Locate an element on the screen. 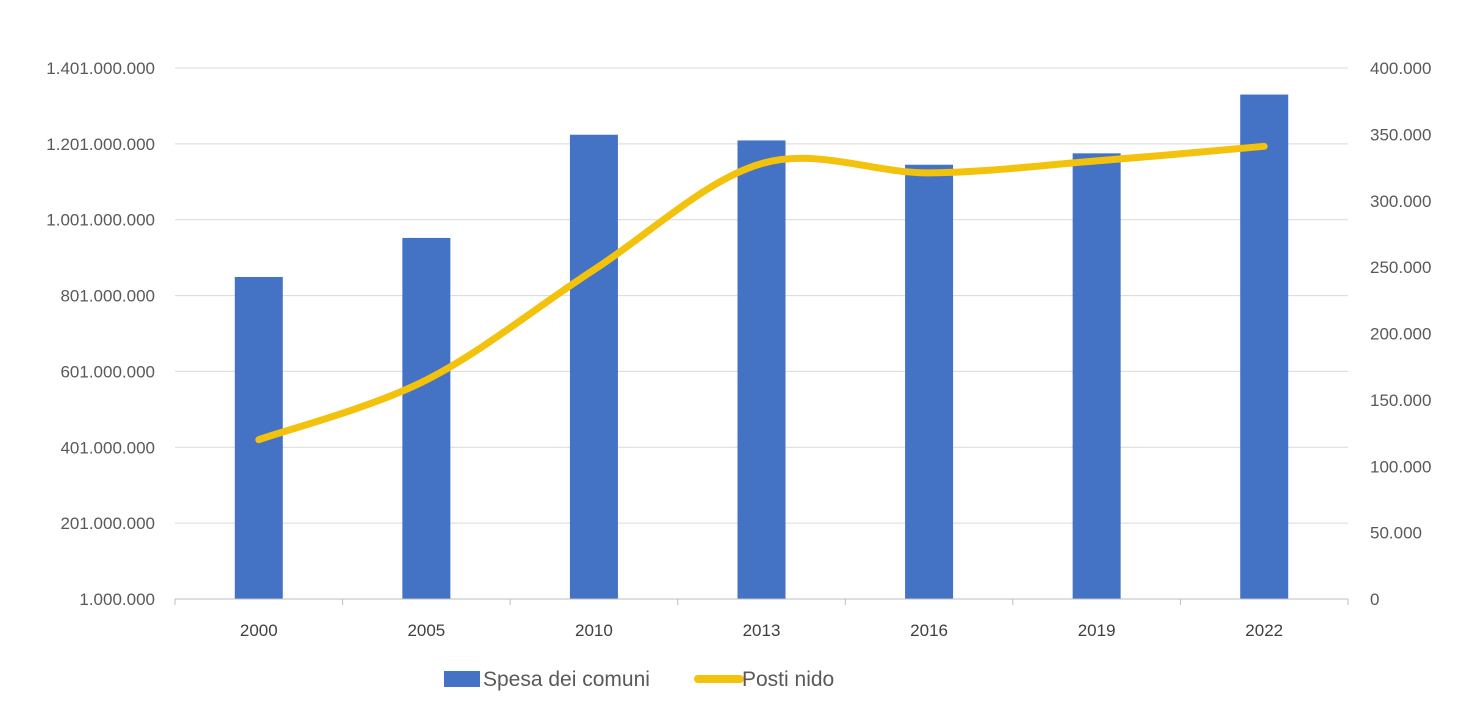  right-tick-label: 150.000 is located at coordinates (1400, 400).